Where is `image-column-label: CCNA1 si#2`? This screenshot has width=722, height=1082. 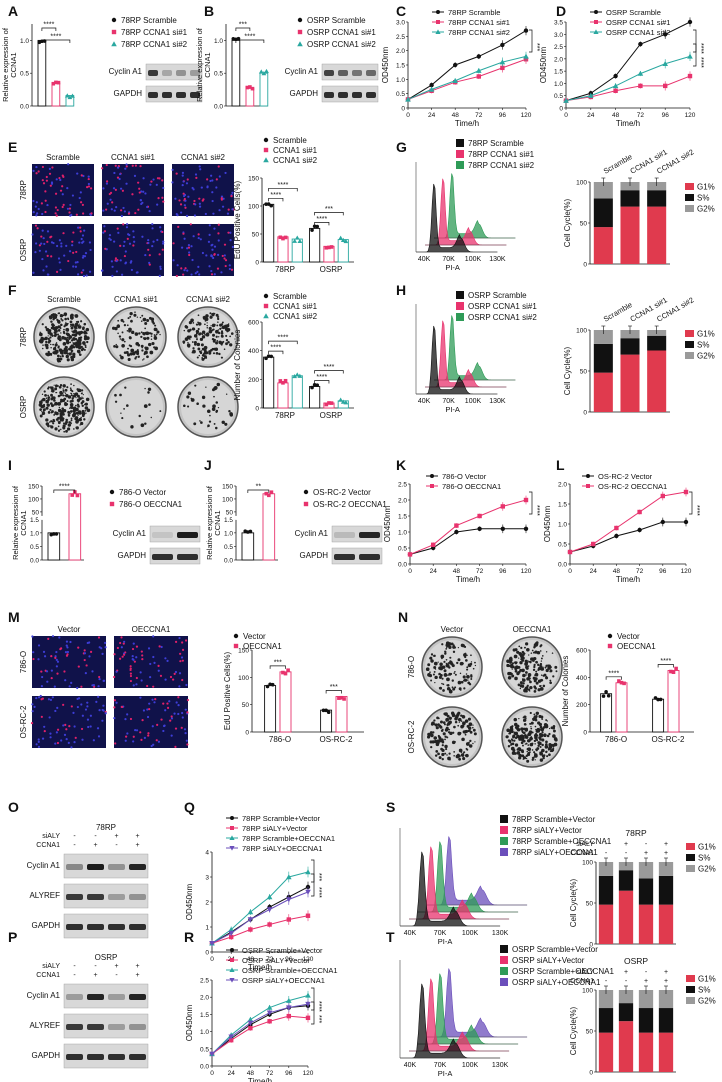
image-column-label: CCNA1 si#2 is located at coordinates (203, 157).